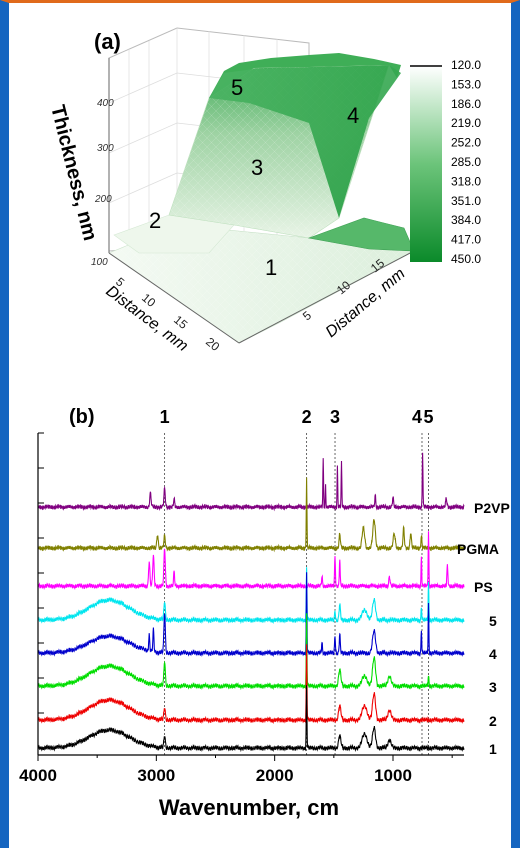 The width and height of the screenshot is (520, 853). I want to click on surface-edge-patch, so click(361, 234).